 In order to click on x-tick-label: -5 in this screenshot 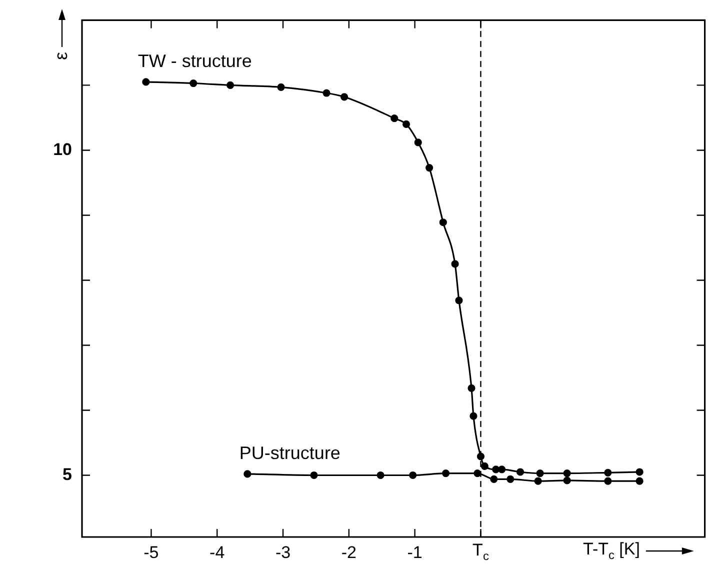, I will do `click(151, 552)`.